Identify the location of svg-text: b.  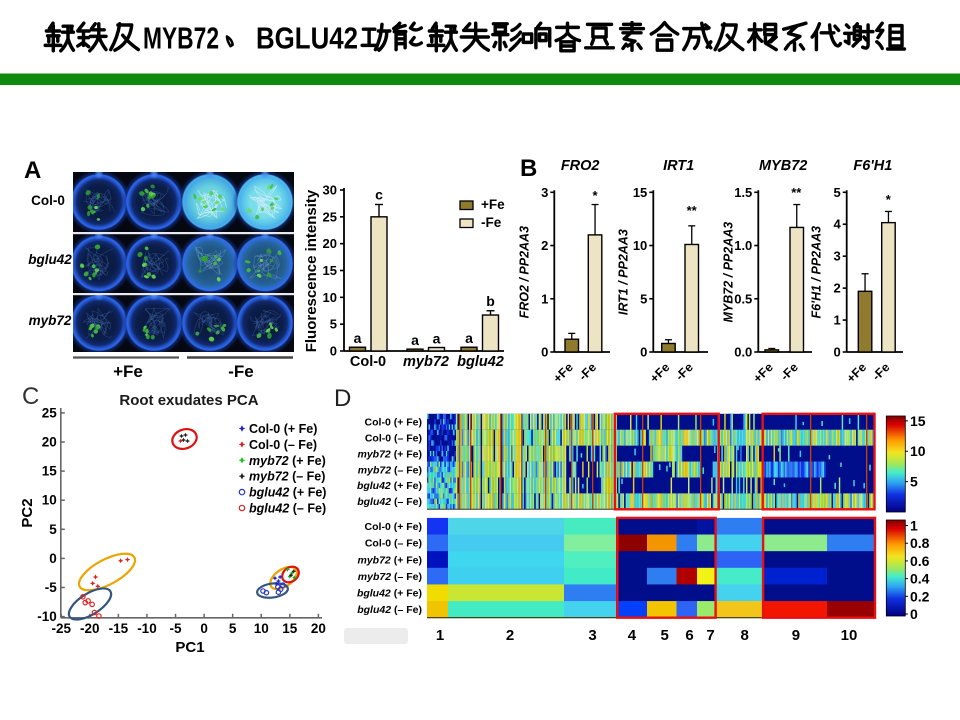
(490, 301).